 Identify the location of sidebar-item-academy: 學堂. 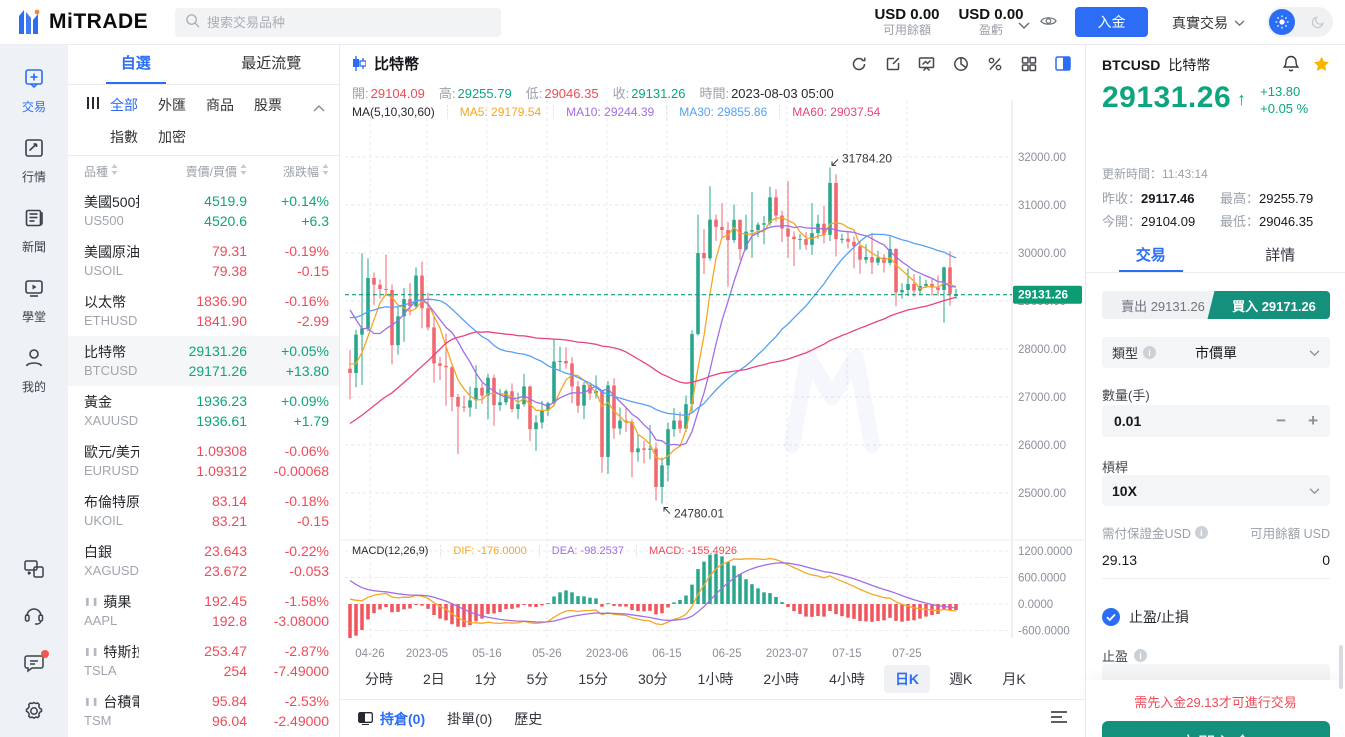
(34, 301).